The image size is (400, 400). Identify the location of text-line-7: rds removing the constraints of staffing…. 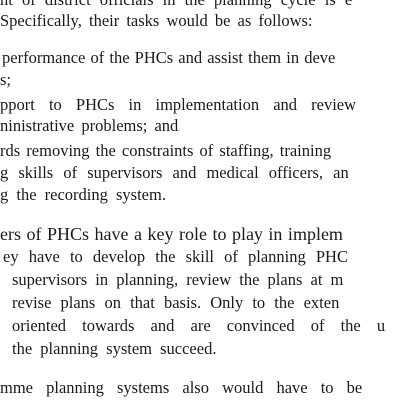
(166, 150).